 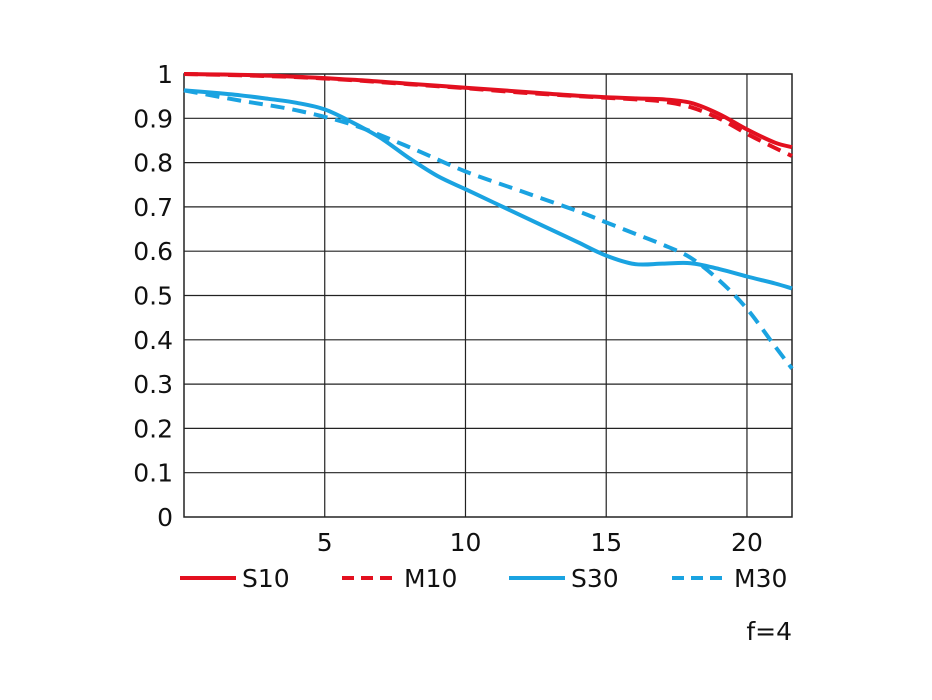 What do you see at coordinates (165, 517) in the screenshot?
I see `y-tick-label: 0` at bounding box center [165, 517].